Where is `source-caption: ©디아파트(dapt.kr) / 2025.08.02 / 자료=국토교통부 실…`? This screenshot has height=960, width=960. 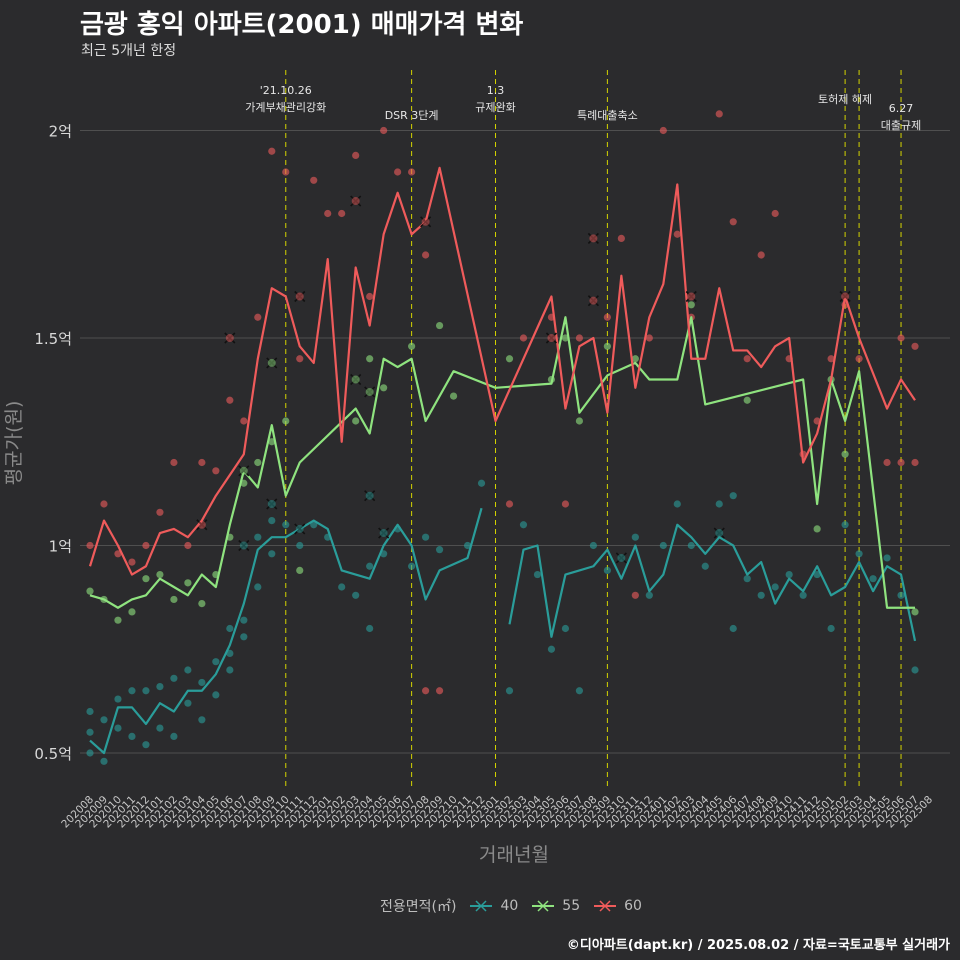 source-caption: ©디아파트(dapt.kr) / 2025.08.02 / 자료=국토교통부 실… is located at coordinates (758, 945).